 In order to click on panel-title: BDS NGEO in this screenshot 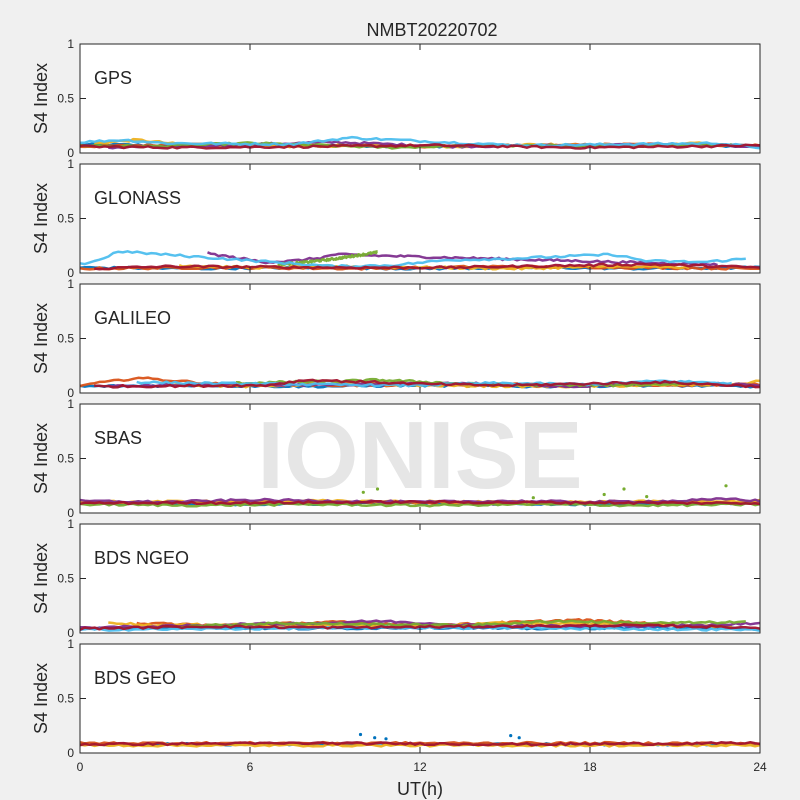, I will do `click(141, 558)`.